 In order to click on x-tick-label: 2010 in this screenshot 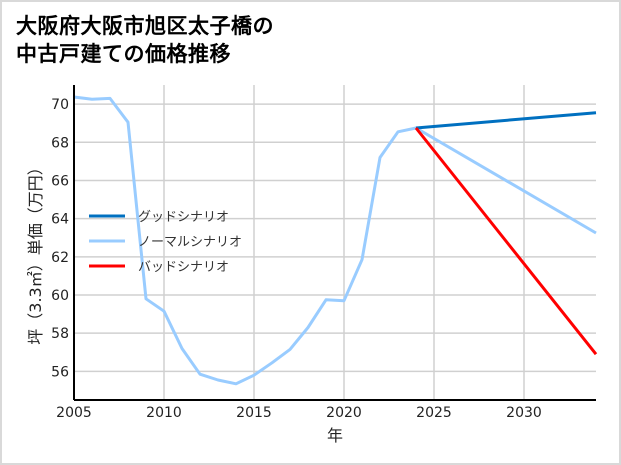, I will do `click(164, 413)`.